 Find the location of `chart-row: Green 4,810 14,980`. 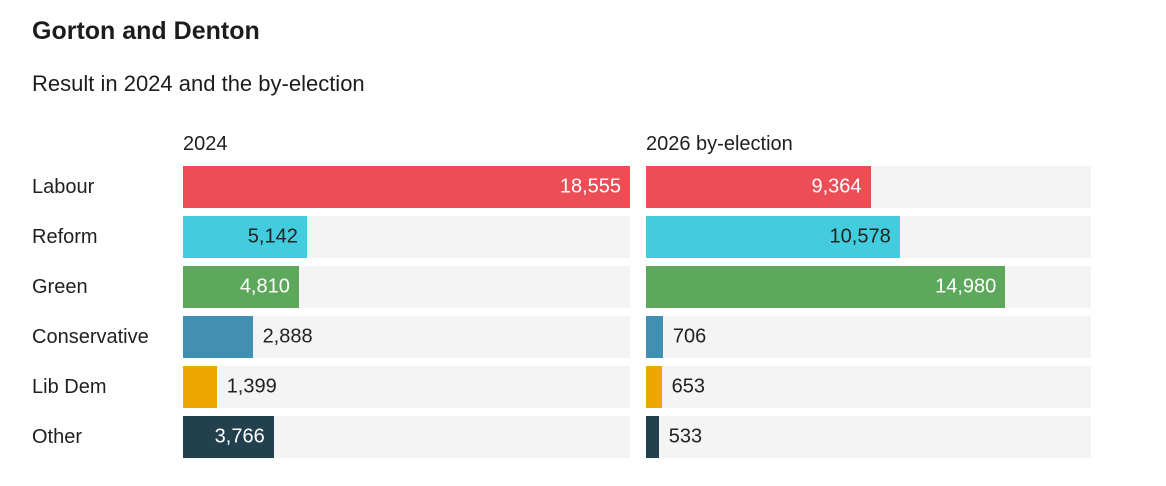

chart-row: Green 4,810 14,980 is located at coordinates (599, 287).